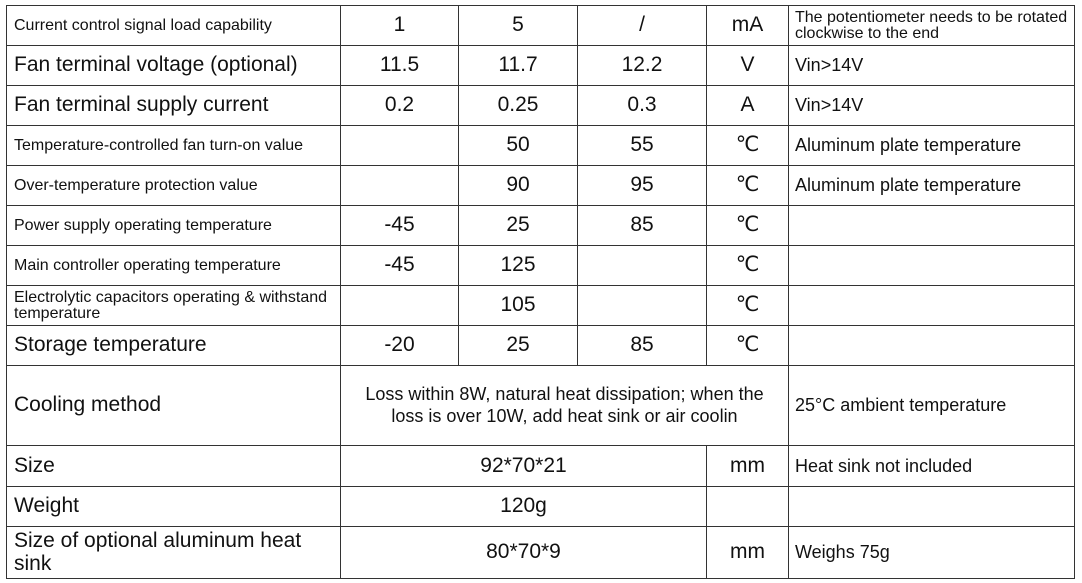 The width and height of the screenshot is (1082, 583). Describe the element at coordinates (931, 466) in the screenshot. I see `table-cell: Heat sink not included` at that location.